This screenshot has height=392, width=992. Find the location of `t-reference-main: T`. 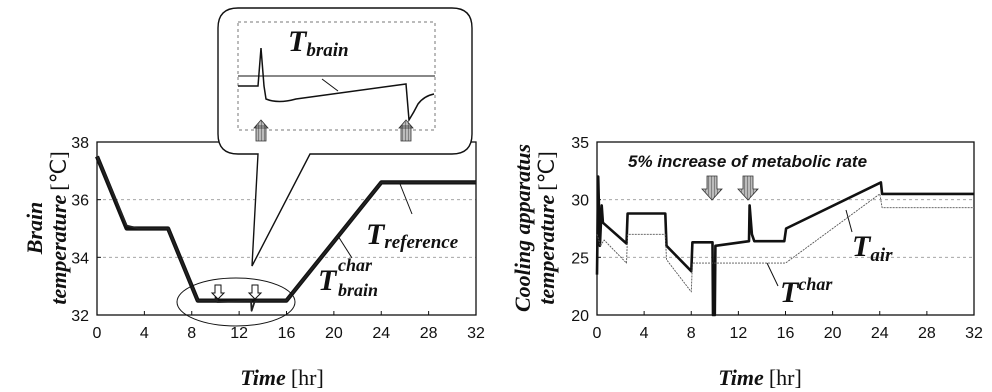

t-reference-main: T is located at coordinates (376, 234).